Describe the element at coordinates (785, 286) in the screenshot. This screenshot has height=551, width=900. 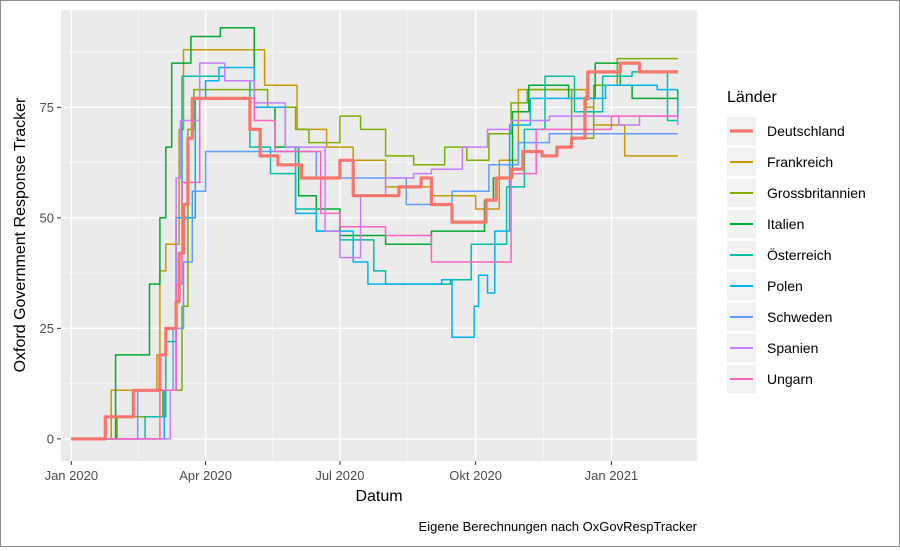
I see `legend-label: Polen` at that location.